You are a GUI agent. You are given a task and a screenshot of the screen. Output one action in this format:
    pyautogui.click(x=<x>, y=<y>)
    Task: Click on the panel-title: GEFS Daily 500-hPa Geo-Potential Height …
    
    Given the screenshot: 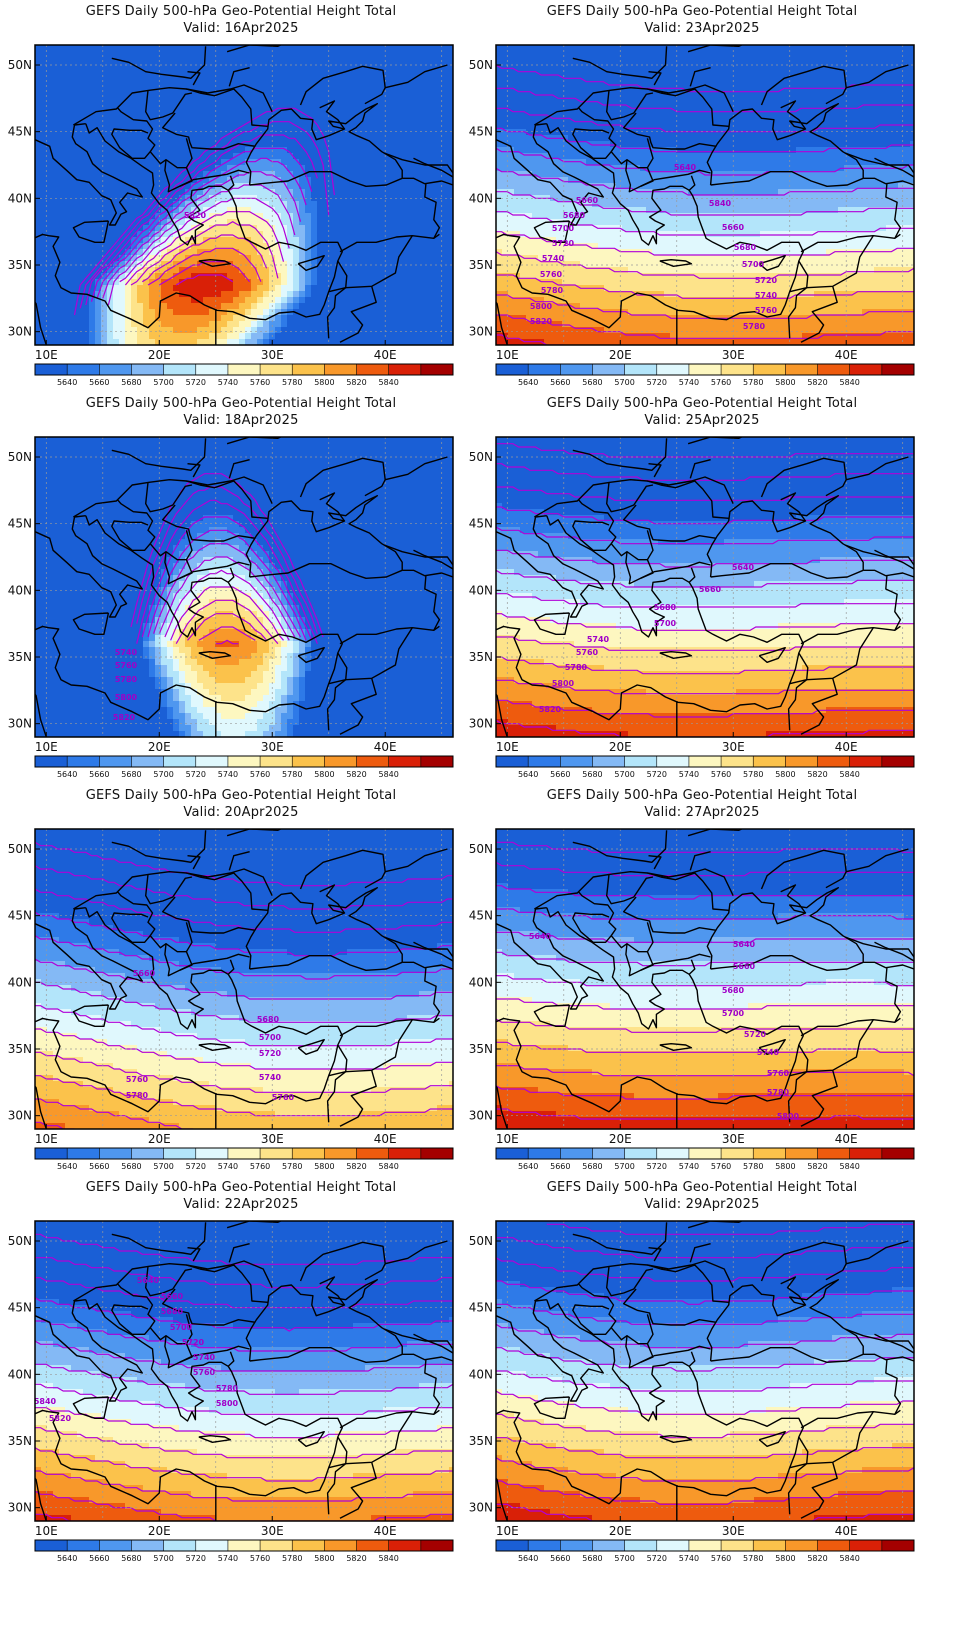 What is the action you would take?
    pyautogui.click(x=241, y=796)
    